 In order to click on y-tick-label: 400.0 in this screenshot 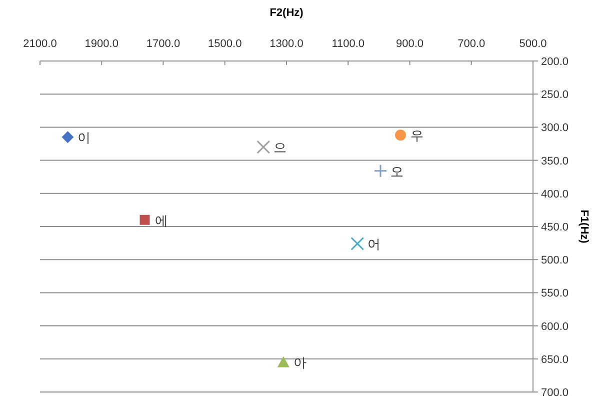, I will do `click(555, 194)`.